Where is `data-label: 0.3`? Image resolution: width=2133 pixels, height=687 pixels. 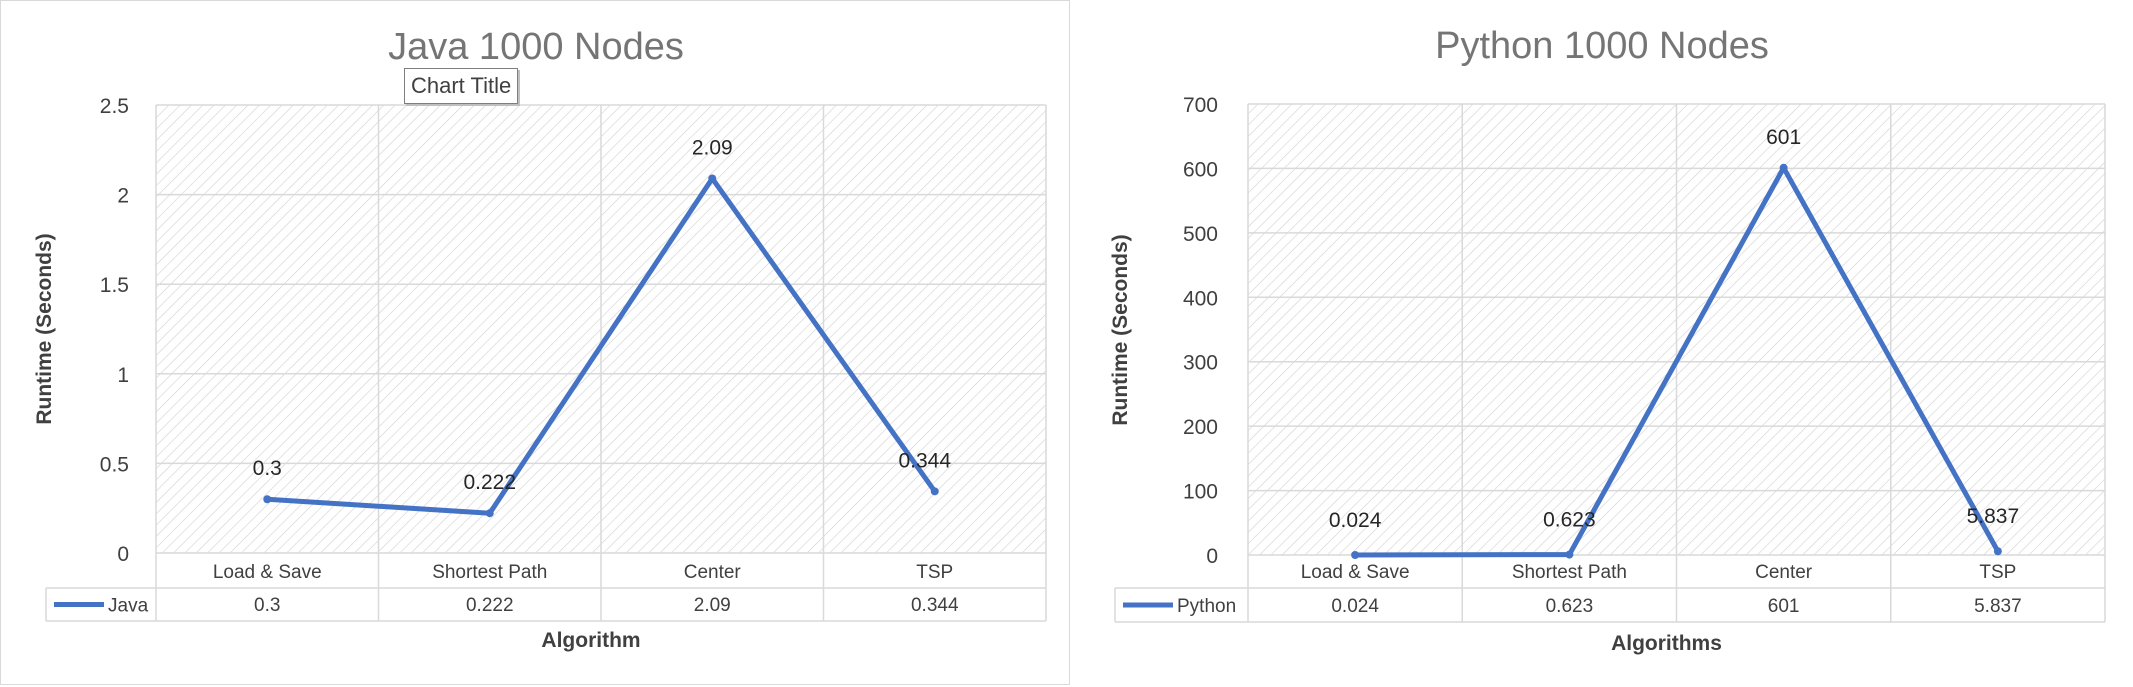 data-label: 0.3 is located at coordinates (267, 468).